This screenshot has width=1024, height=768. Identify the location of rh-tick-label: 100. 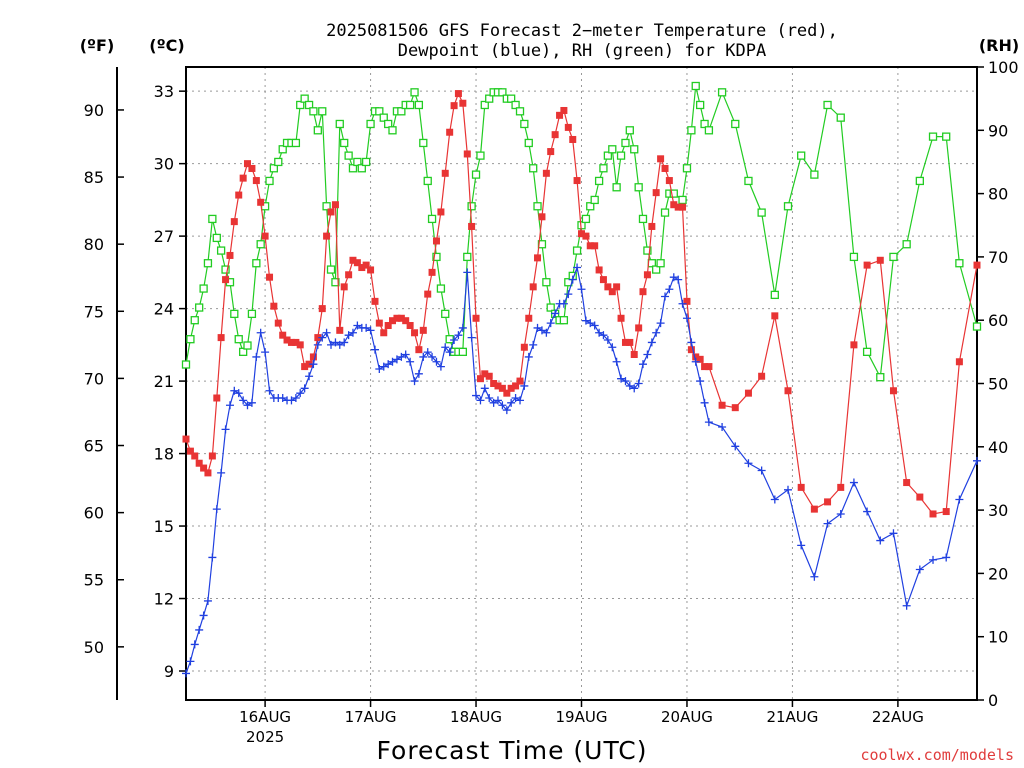
(1003, 67).